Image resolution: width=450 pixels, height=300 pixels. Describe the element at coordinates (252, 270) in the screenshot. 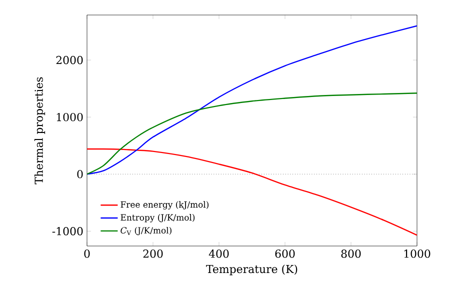

I see `x-axis-title: Temperature (K)` at that location.